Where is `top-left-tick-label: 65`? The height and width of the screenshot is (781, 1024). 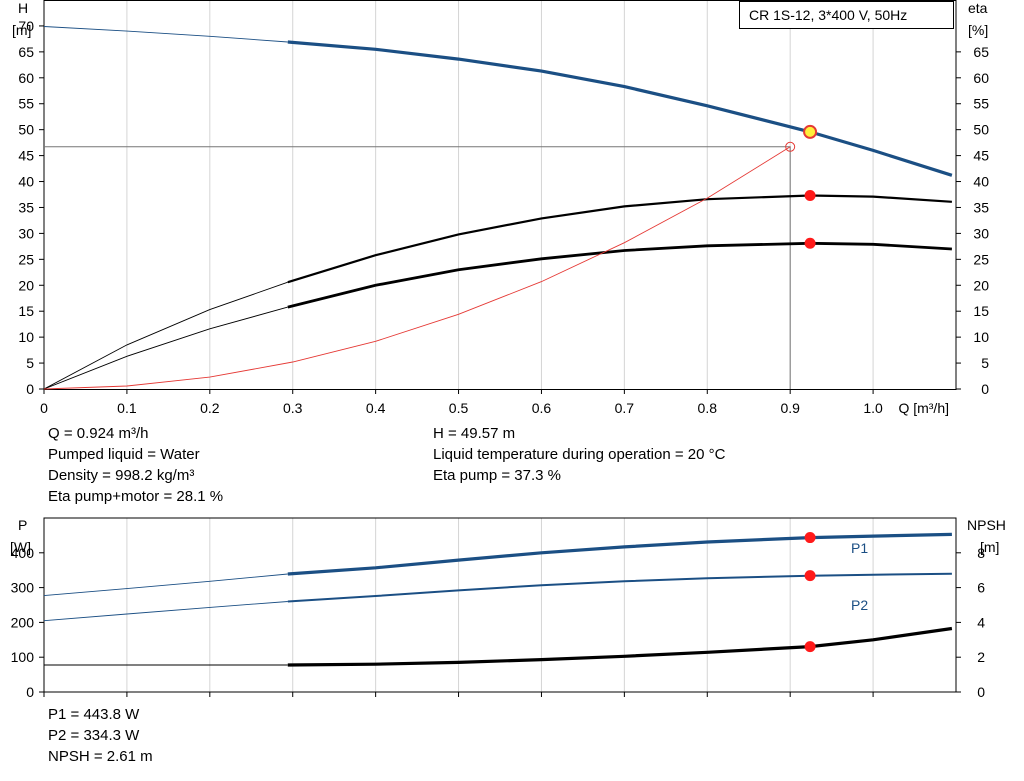 top-left-tick-label: 65 is located at coordinates (26, 52).